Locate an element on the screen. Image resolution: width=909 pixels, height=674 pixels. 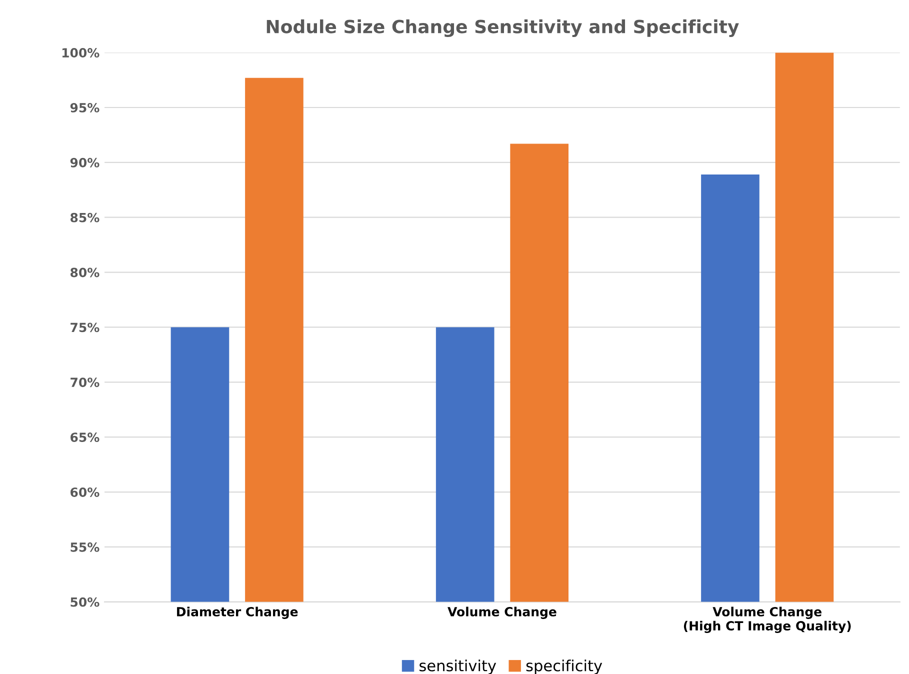
y-tick-label: 90% is located at coordinates (85, 163).